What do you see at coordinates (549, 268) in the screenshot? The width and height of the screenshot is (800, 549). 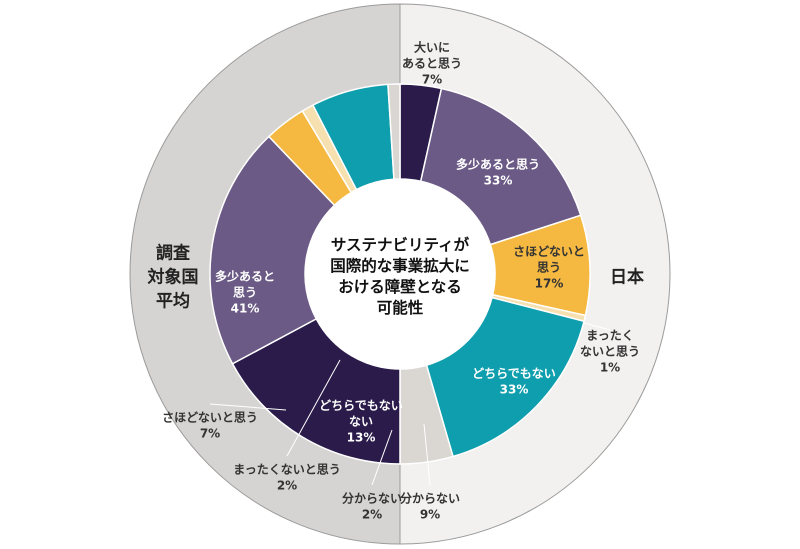 I see `segment-label-0-2: さほどないと思う 17%` at bounding box center [549, 268].